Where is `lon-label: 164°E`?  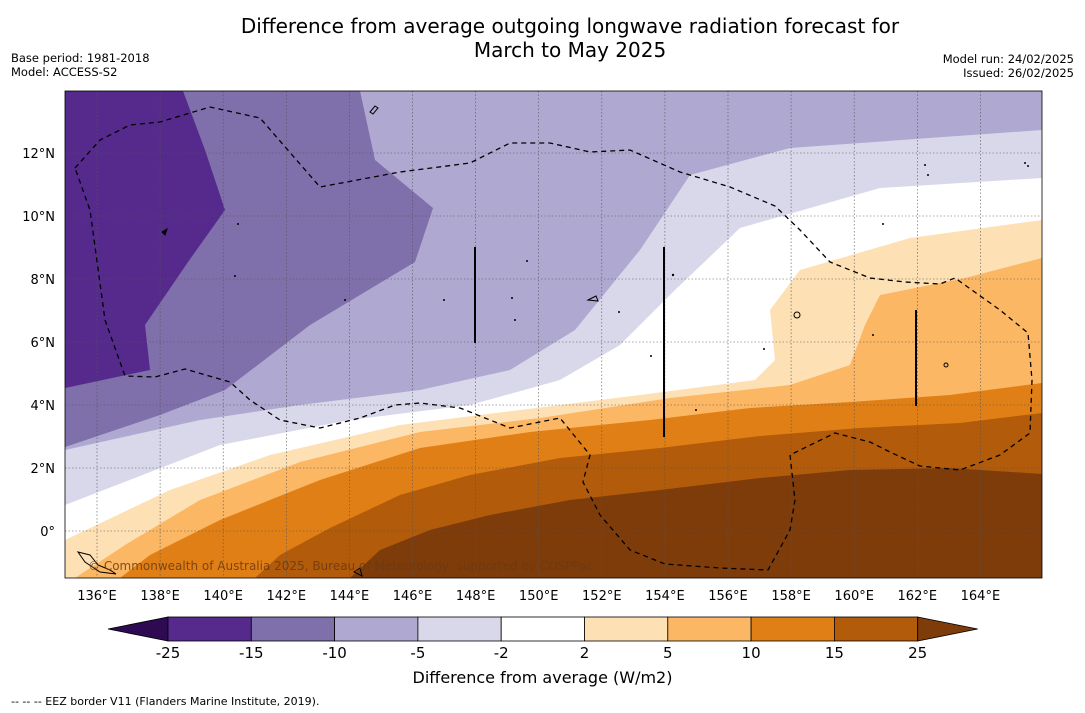
lon-label: 164°E is located at coordinates (981, 596).